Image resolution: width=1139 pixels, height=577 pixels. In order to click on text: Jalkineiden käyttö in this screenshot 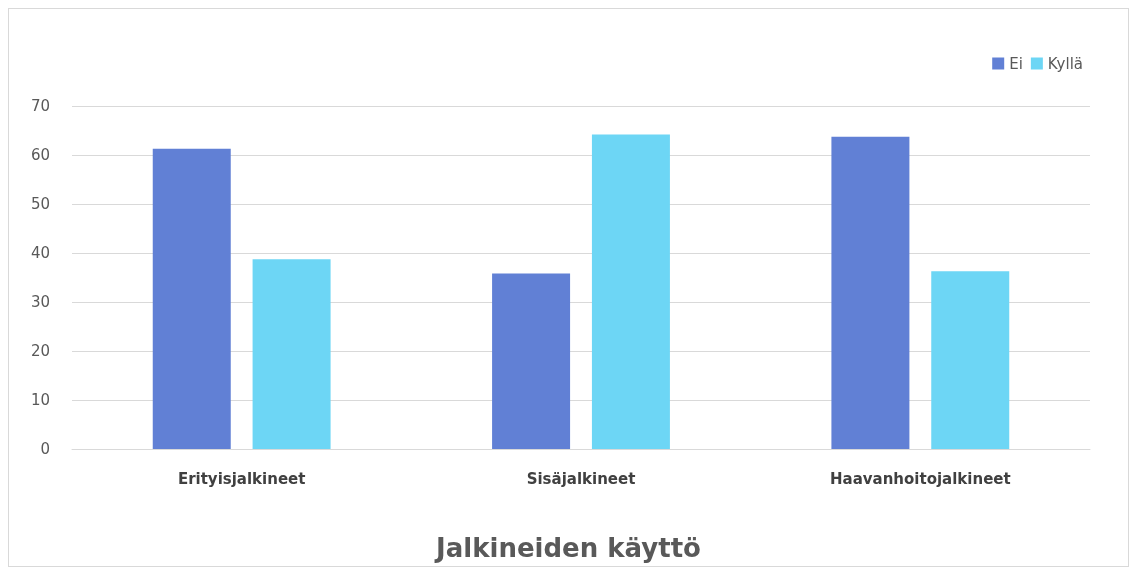, I will do `click(567, 548)`.